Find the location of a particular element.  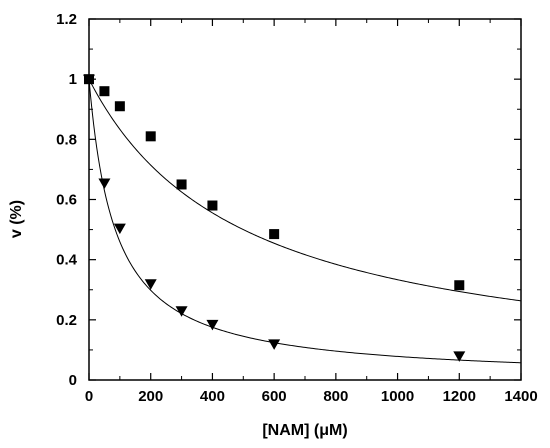

x-axis-title: [NAM] (μM) is located at coordinates (304, 430).